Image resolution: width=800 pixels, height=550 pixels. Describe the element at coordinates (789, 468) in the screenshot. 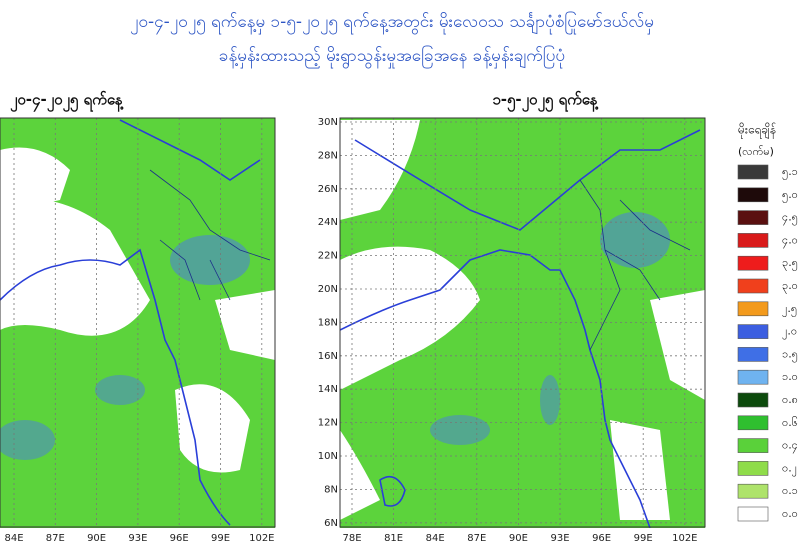

I see `legend-label: ၀.၂` at that location.